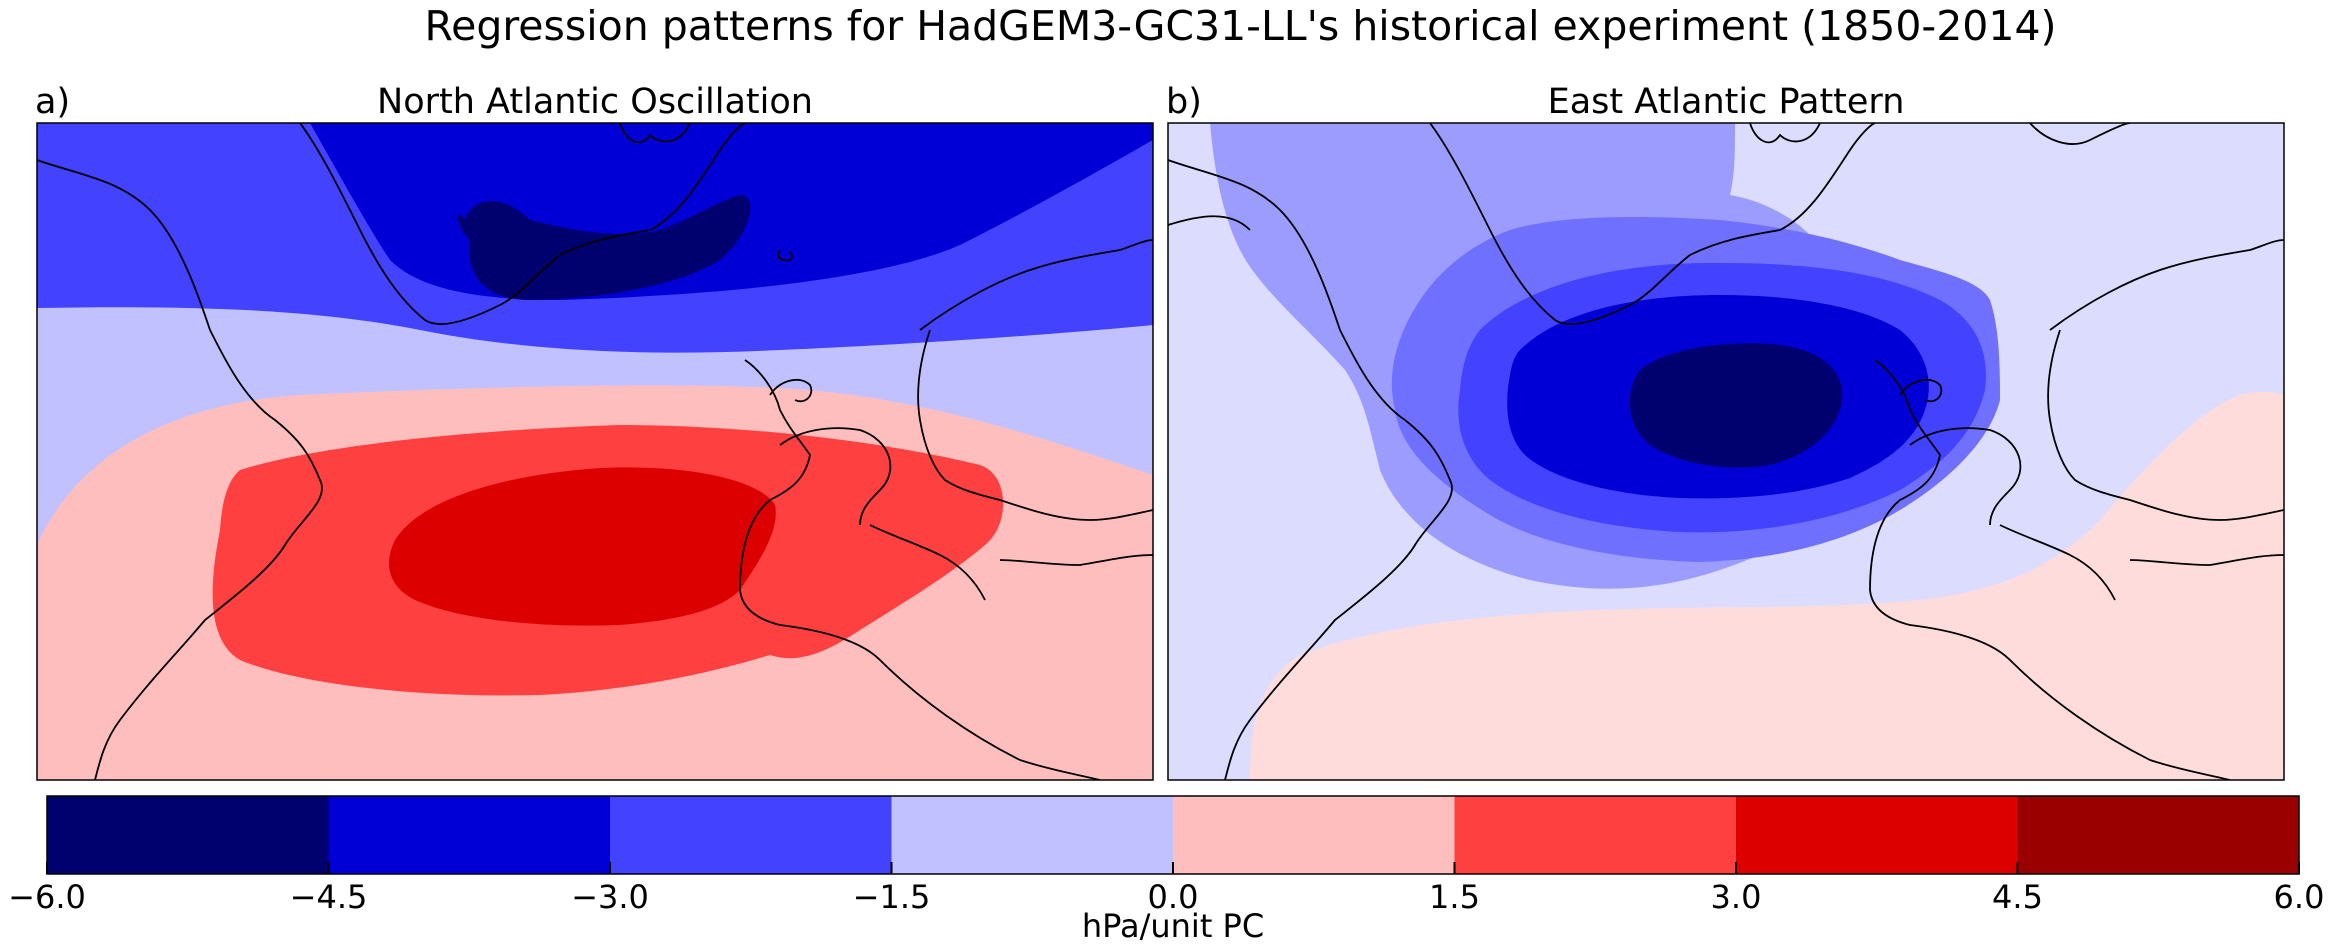  What do you see at coordinates (892, 897) in the screenshot?
I see `colorbar-tick-label: −1.5` at bounding box center [892, 897].